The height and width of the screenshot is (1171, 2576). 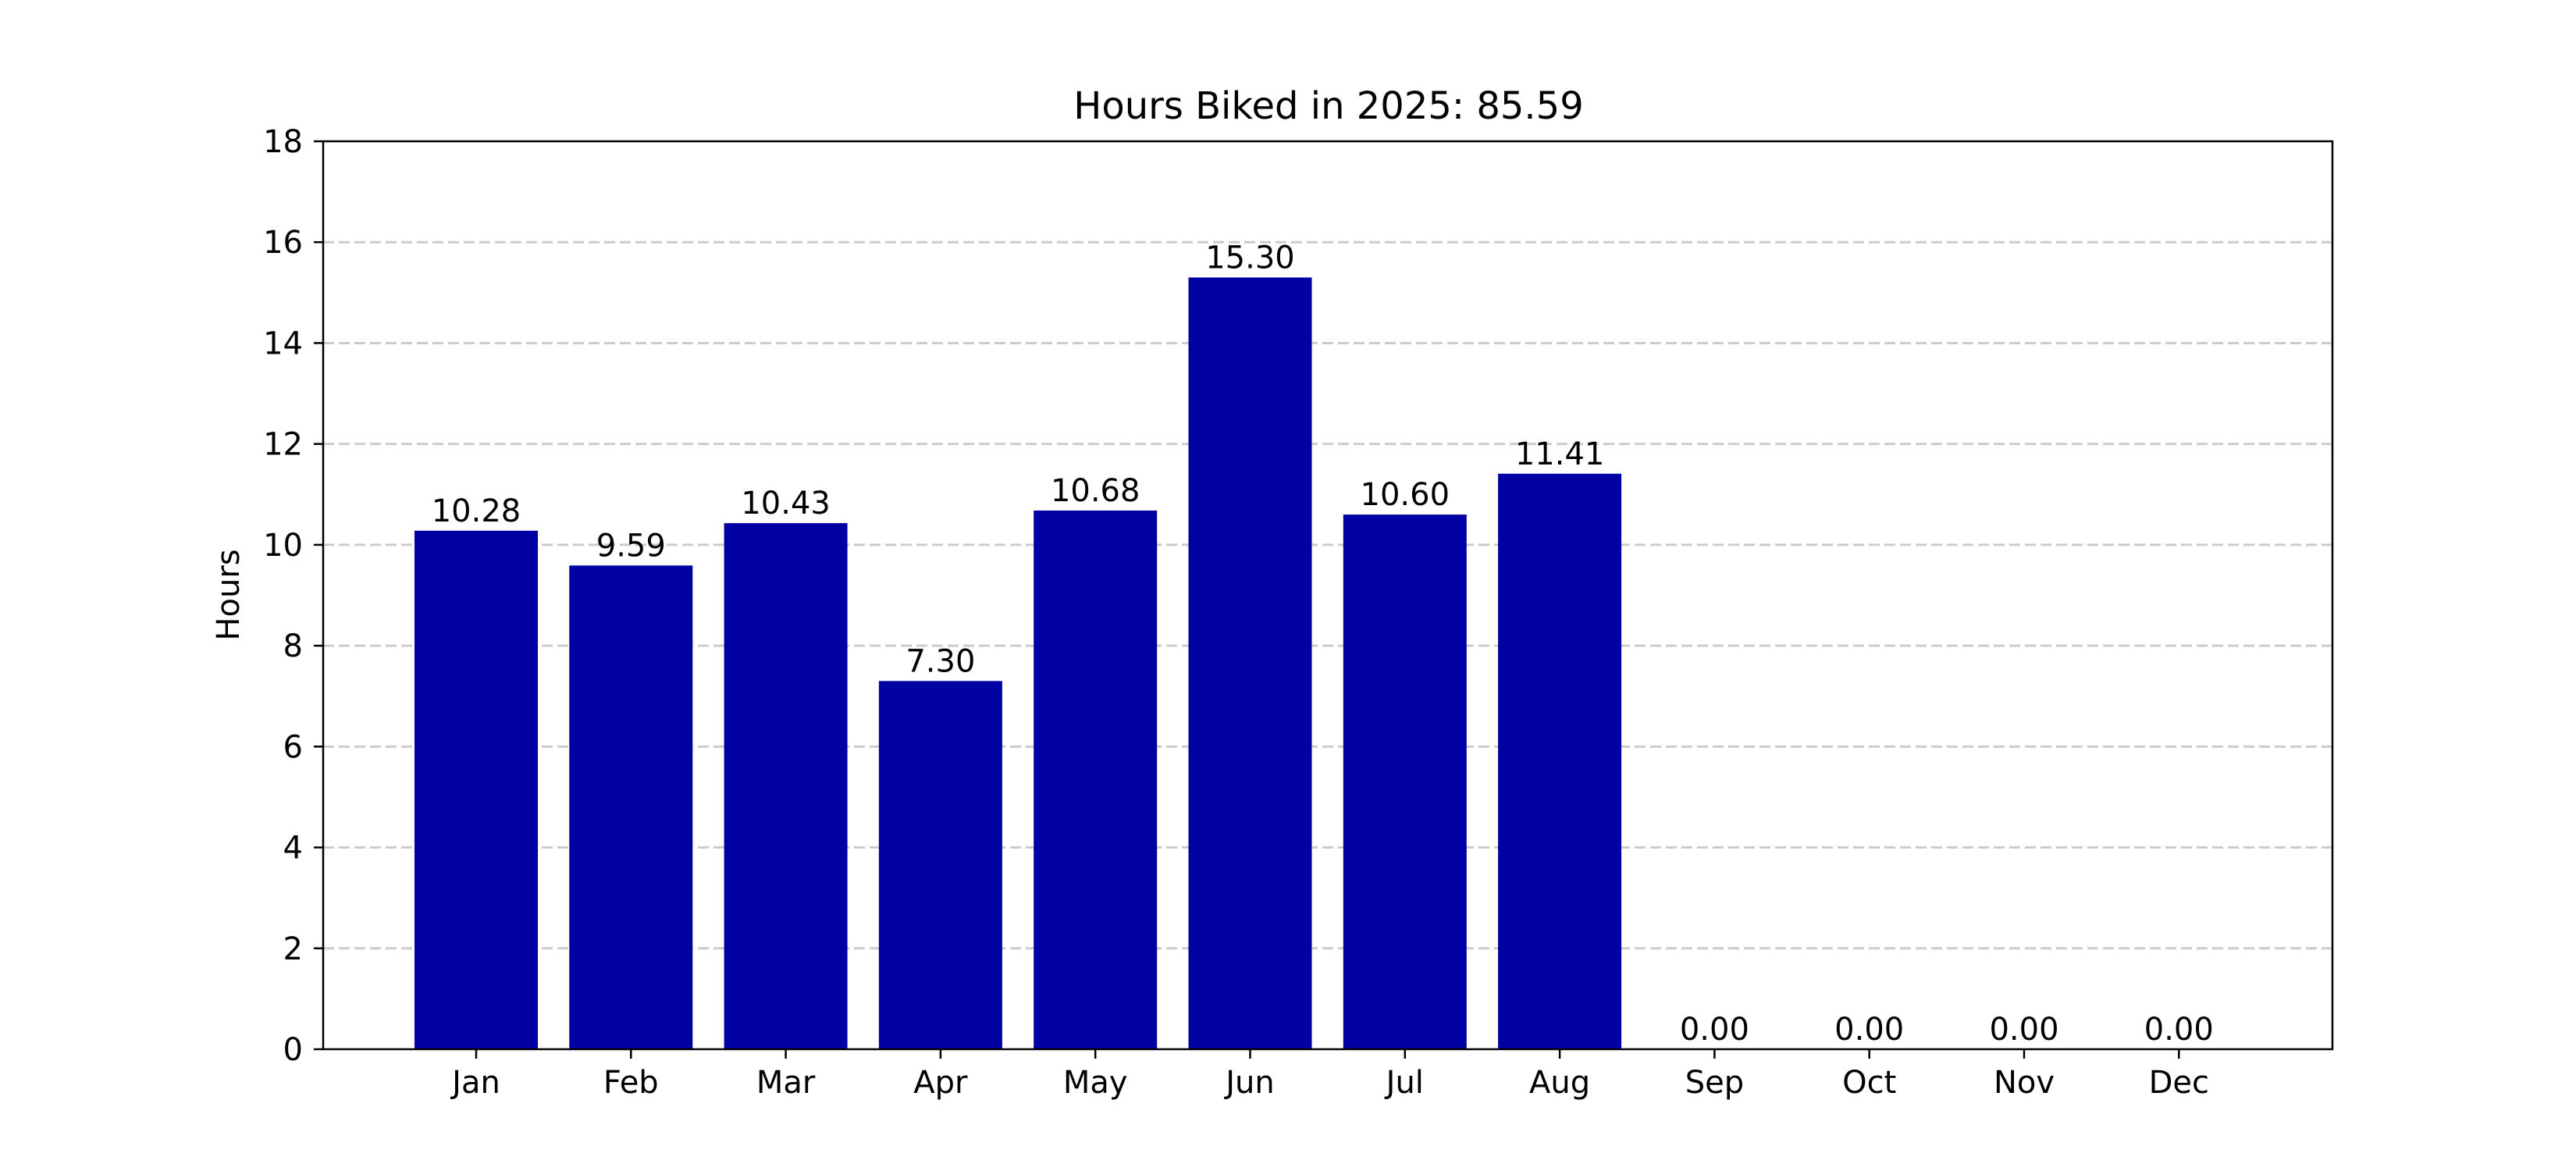 What do you see at coordinates (631, 546) in the screenshot?
I see `data-label-feb: 9.59` at bounding box center [631, 546].